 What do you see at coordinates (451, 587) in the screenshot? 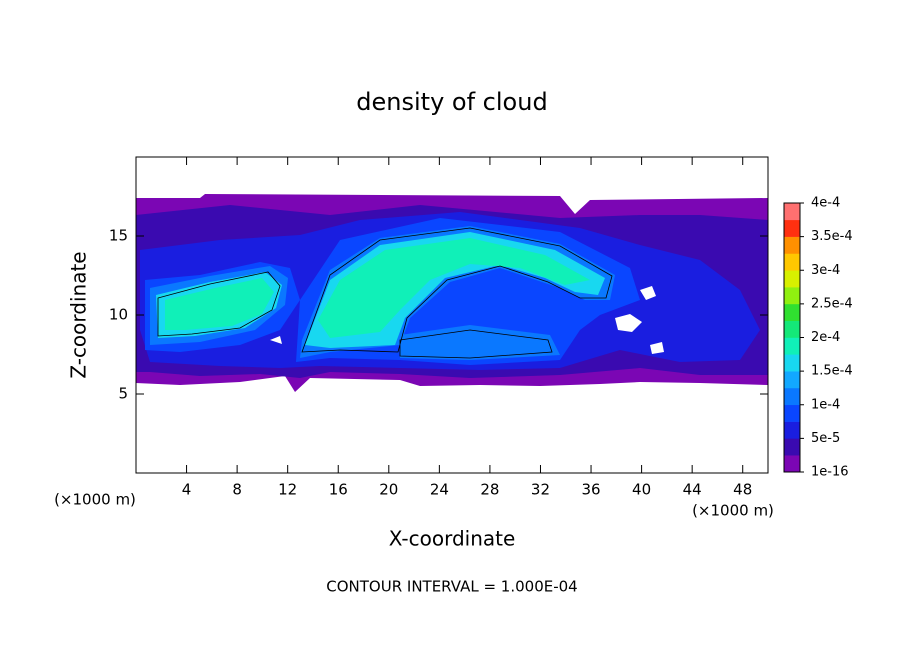
I see `annotation: CONTOUR INTERVAL = 1.000E-04` at bounding box center [451, 587].